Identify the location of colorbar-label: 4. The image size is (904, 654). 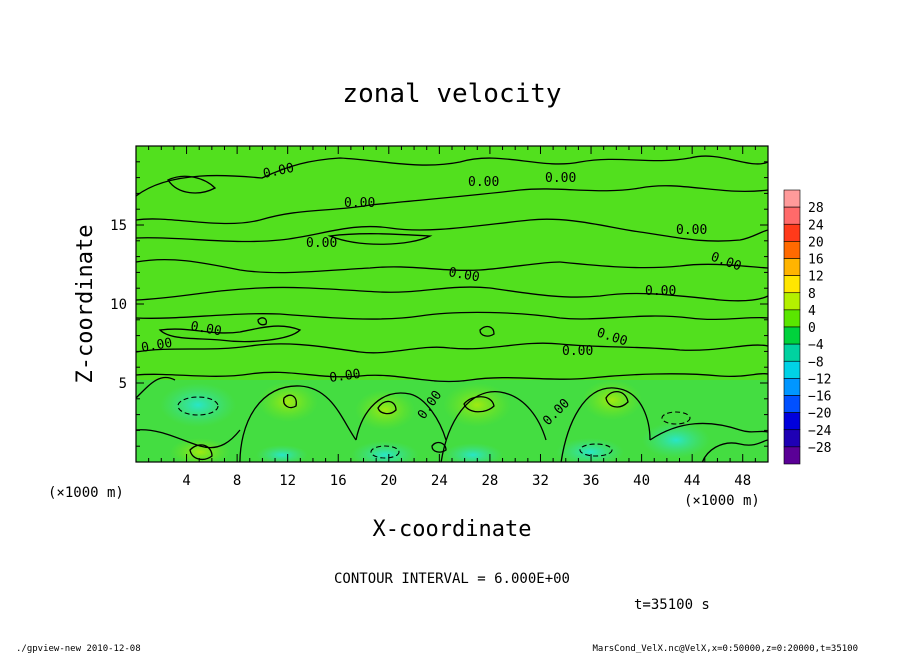
(812, 311).